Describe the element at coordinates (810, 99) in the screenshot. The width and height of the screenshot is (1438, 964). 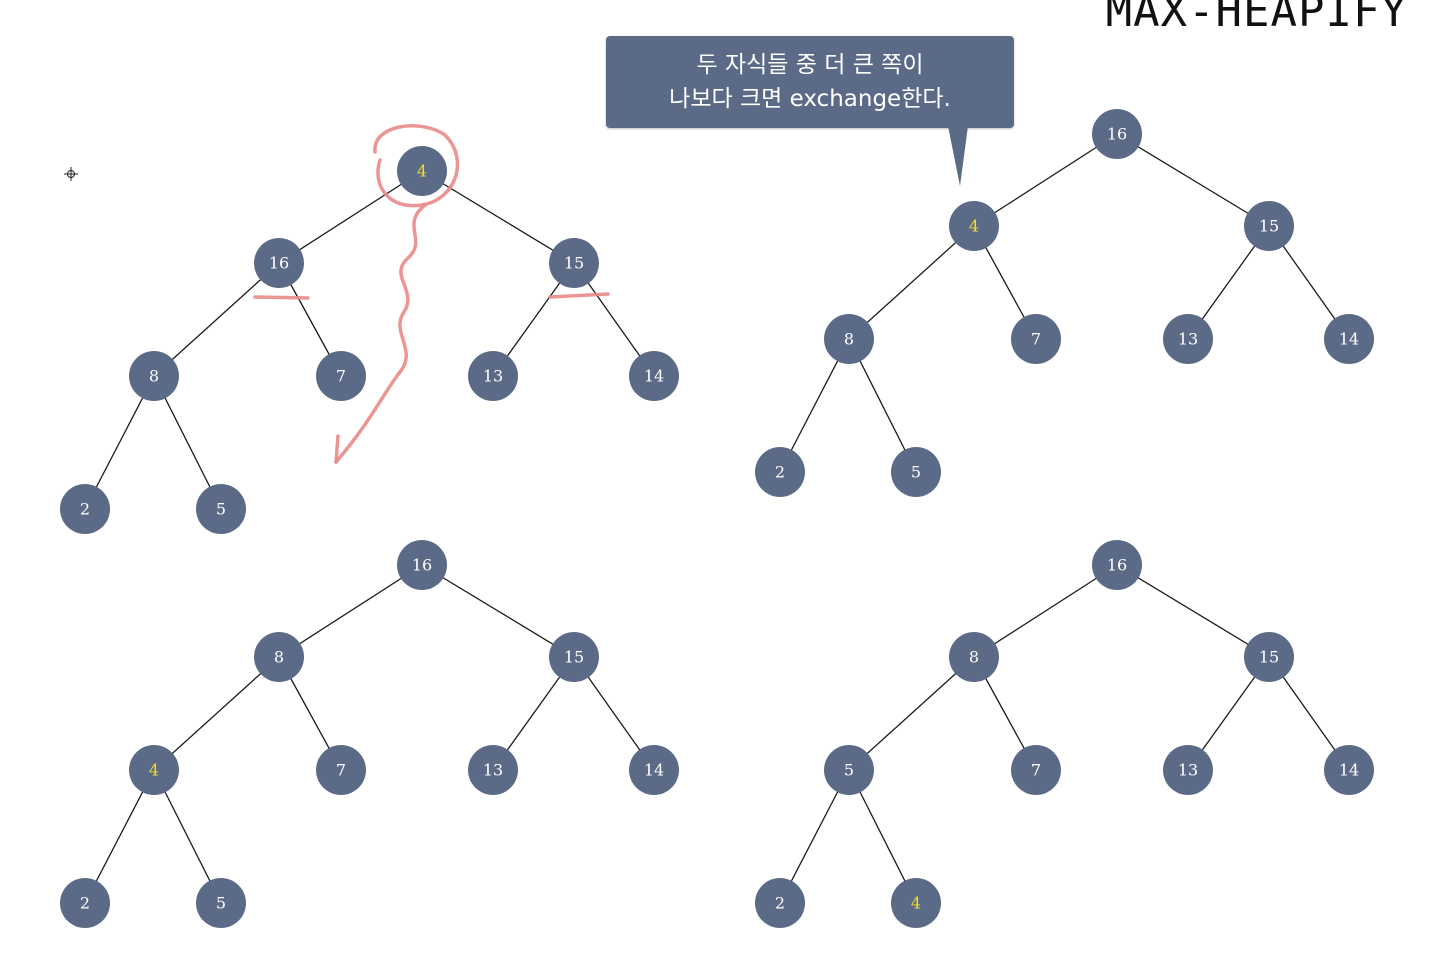
I see `callout-line-2: 나보다 크면 exchange한다.` at that location.